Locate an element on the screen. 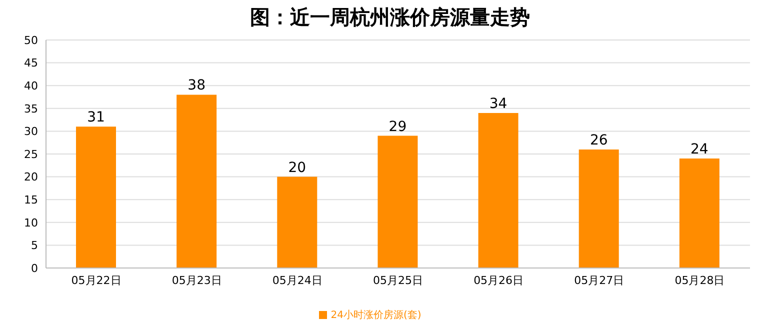 The image size is (780, 328). x-tick-label: 05月24日 is located at coordinates (297, 280).